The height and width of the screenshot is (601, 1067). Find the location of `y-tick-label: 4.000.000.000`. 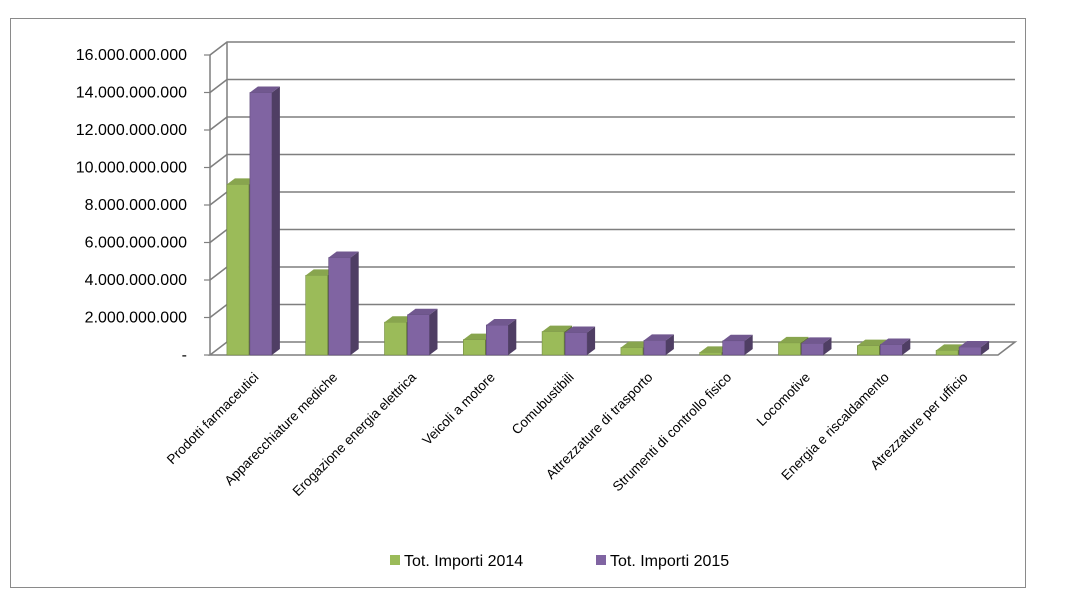

y-tick-label: 4.000.000.000 is located at coordinates (136, 280).